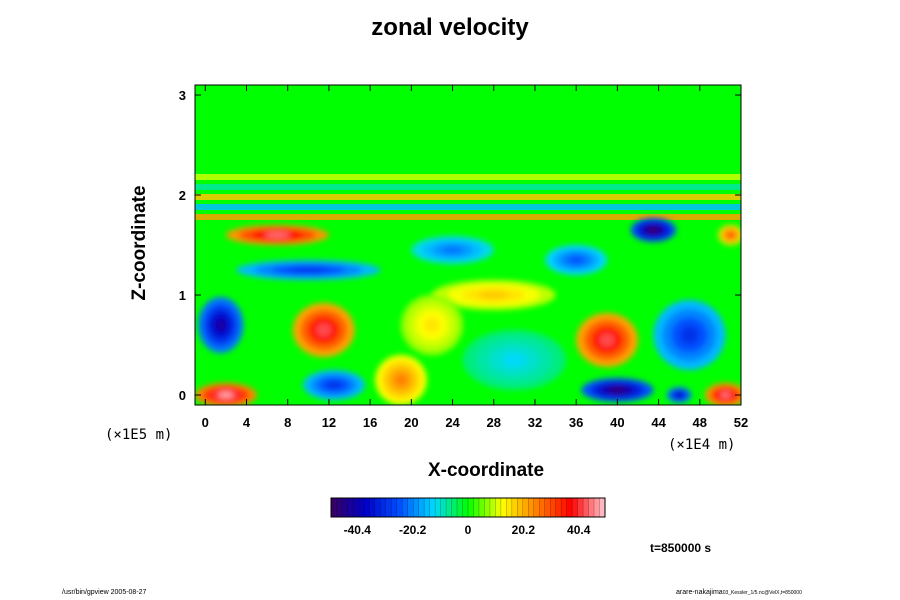 The image size is (900, 600). I want to click on colorbar-frame, so click(468, 507).